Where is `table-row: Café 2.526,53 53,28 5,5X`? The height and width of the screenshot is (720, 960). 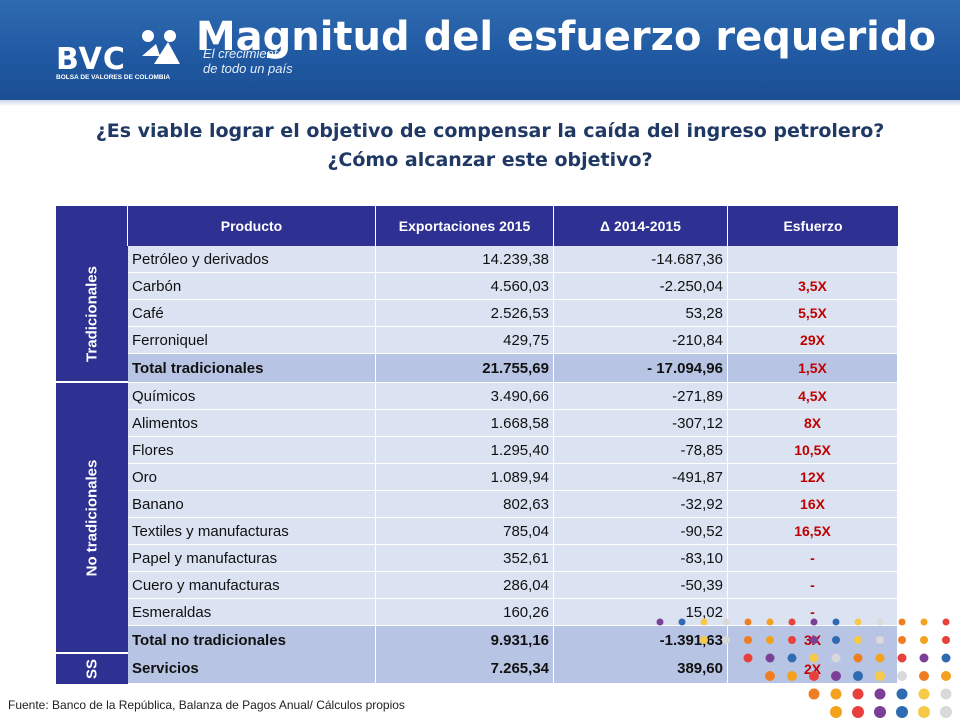
table-row: Café 2.526,53 53,28 5,5X is located at coordinates (513, 313).